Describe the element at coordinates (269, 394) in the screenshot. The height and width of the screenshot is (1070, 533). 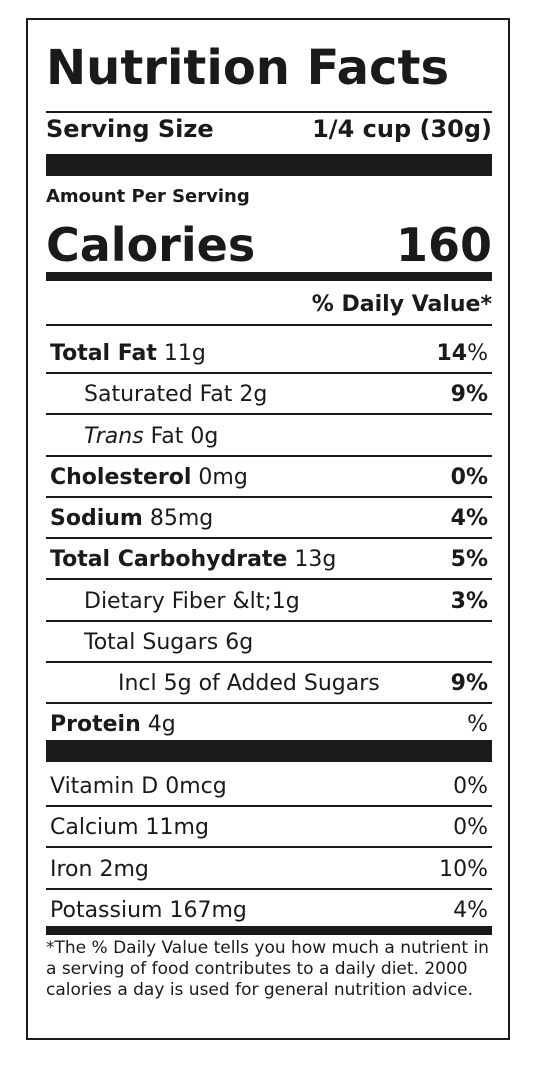
I see `nutrient-row-saturated-fat: Saturated Fat 2g 9%` at that location.